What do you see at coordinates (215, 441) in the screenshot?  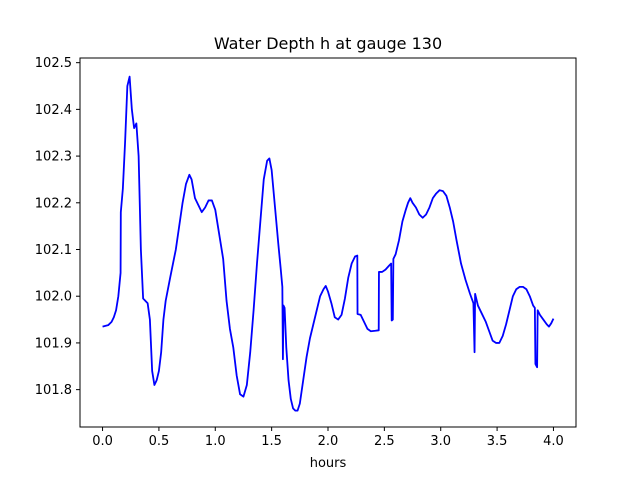 I see `x-tick-label: 1.0` at bounding box center [215, 441].